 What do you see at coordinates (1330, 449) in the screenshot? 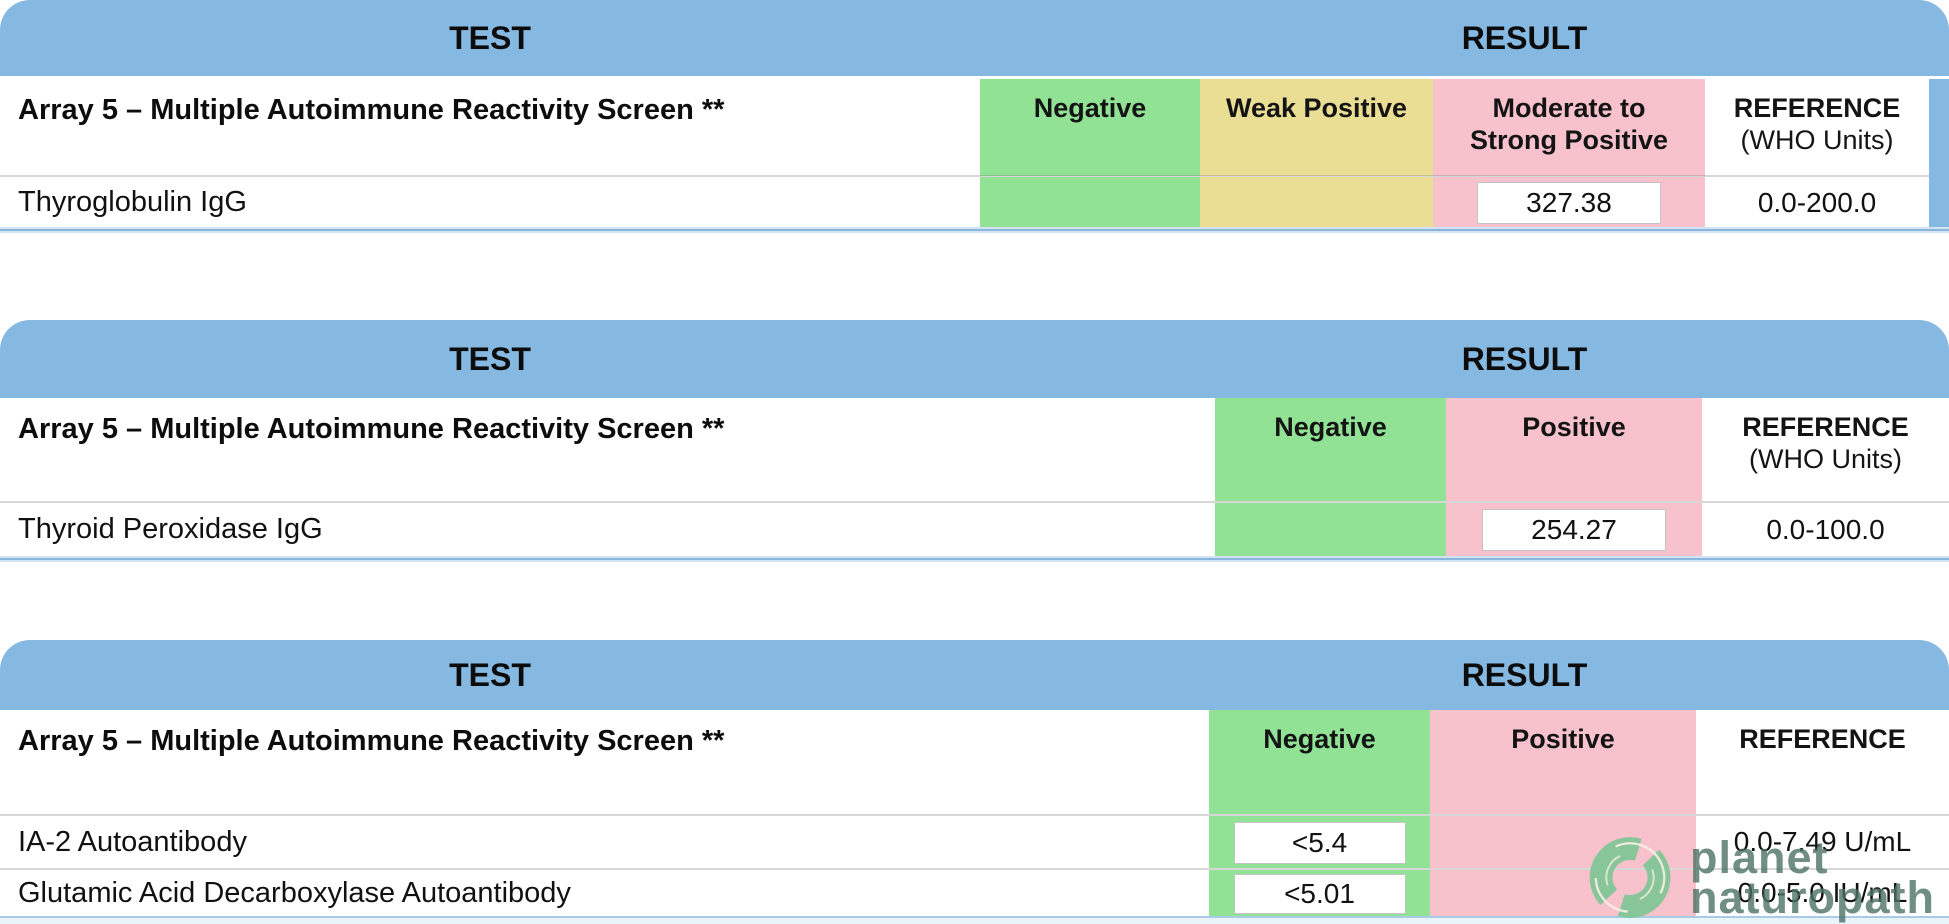
I see `table-2-column-header-negative: Negative` at bounding box center [1330, 449].